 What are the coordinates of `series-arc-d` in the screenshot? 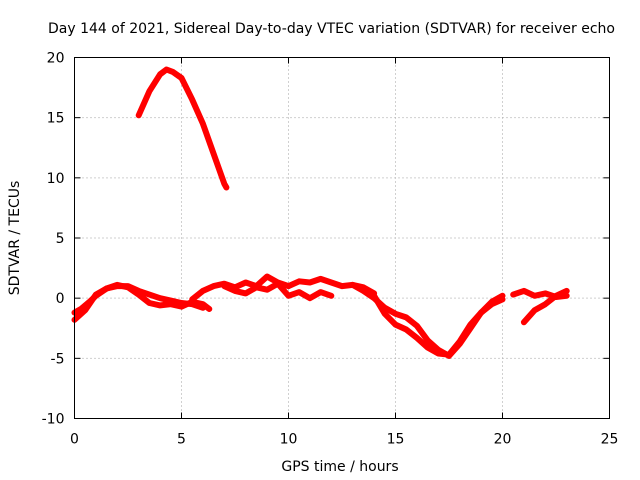 It's located at (278, 291).